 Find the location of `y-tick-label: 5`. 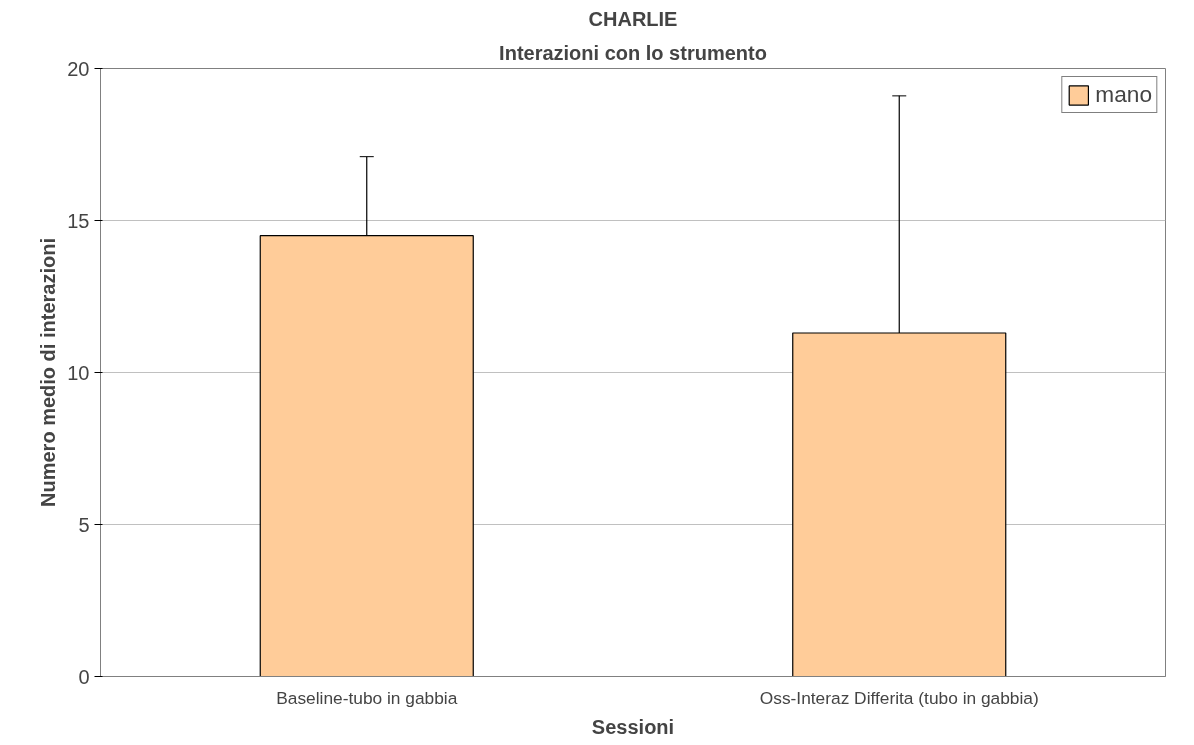

y-tick-label: 5 is located at coordinates (84, 524).